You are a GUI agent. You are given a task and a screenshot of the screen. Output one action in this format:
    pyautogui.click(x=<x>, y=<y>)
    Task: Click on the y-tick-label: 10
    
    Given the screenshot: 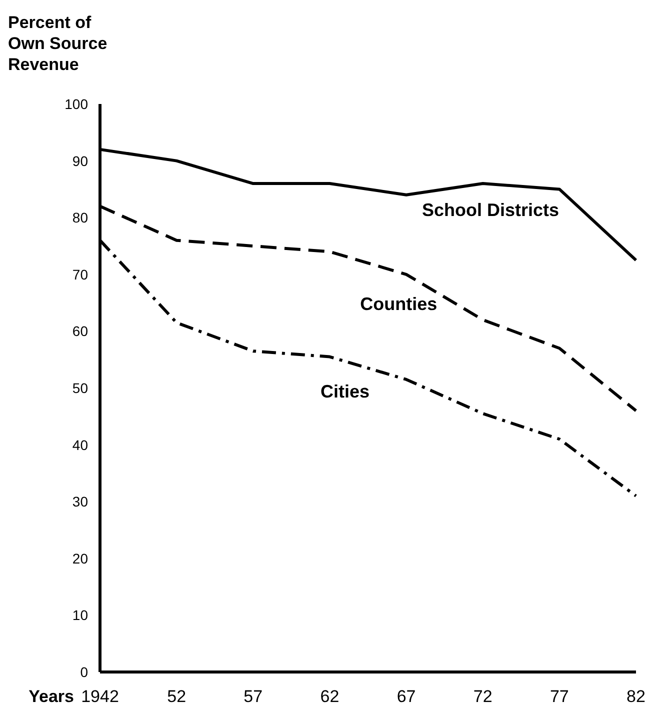 What is the action you would take?
    pyautogui.click(x=80, y=615)
    